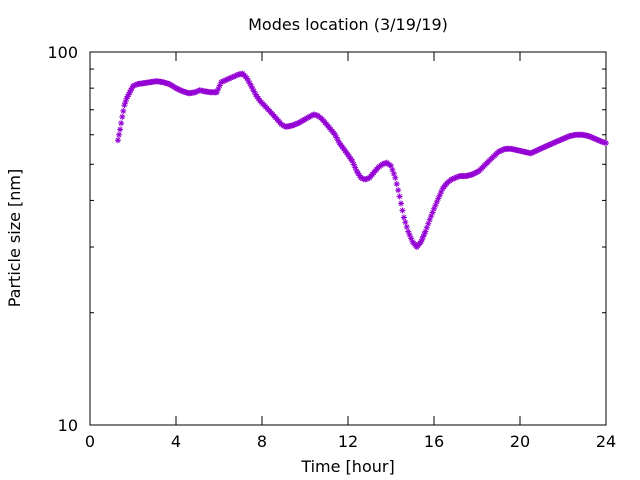  Describe the element at coordinates (606, 441) in the screenshot. I see `x-tick-label: 24` at that location.